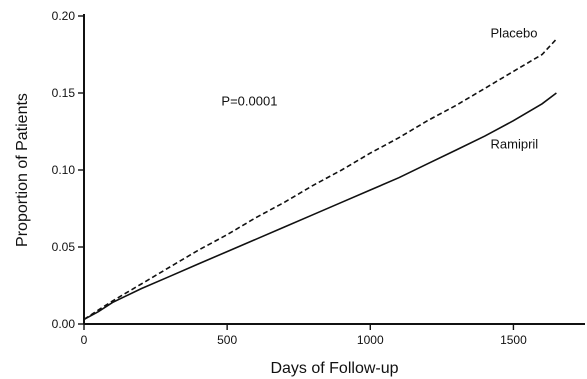 This screenshot has height=379, width=587. I want to click on x-axis-title: Days of Follow-up, so click(334, 368).